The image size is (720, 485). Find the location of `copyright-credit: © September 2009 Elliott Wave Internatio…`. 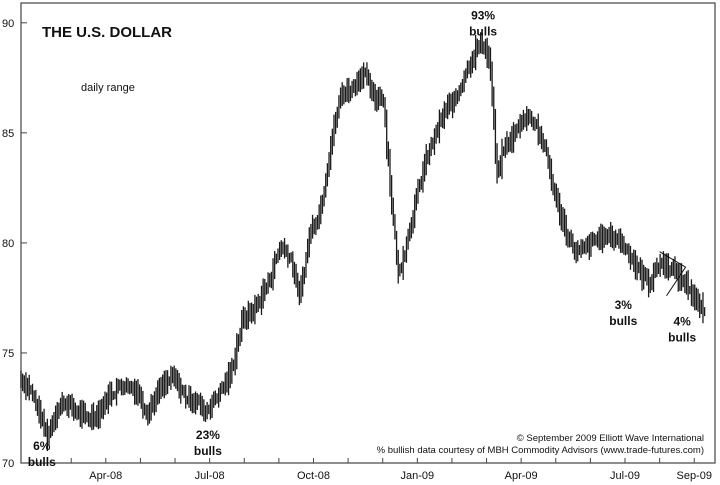

copyright-credit: © September 2009 Elliott Wave Internatio… is located at coordinates (610, 438).